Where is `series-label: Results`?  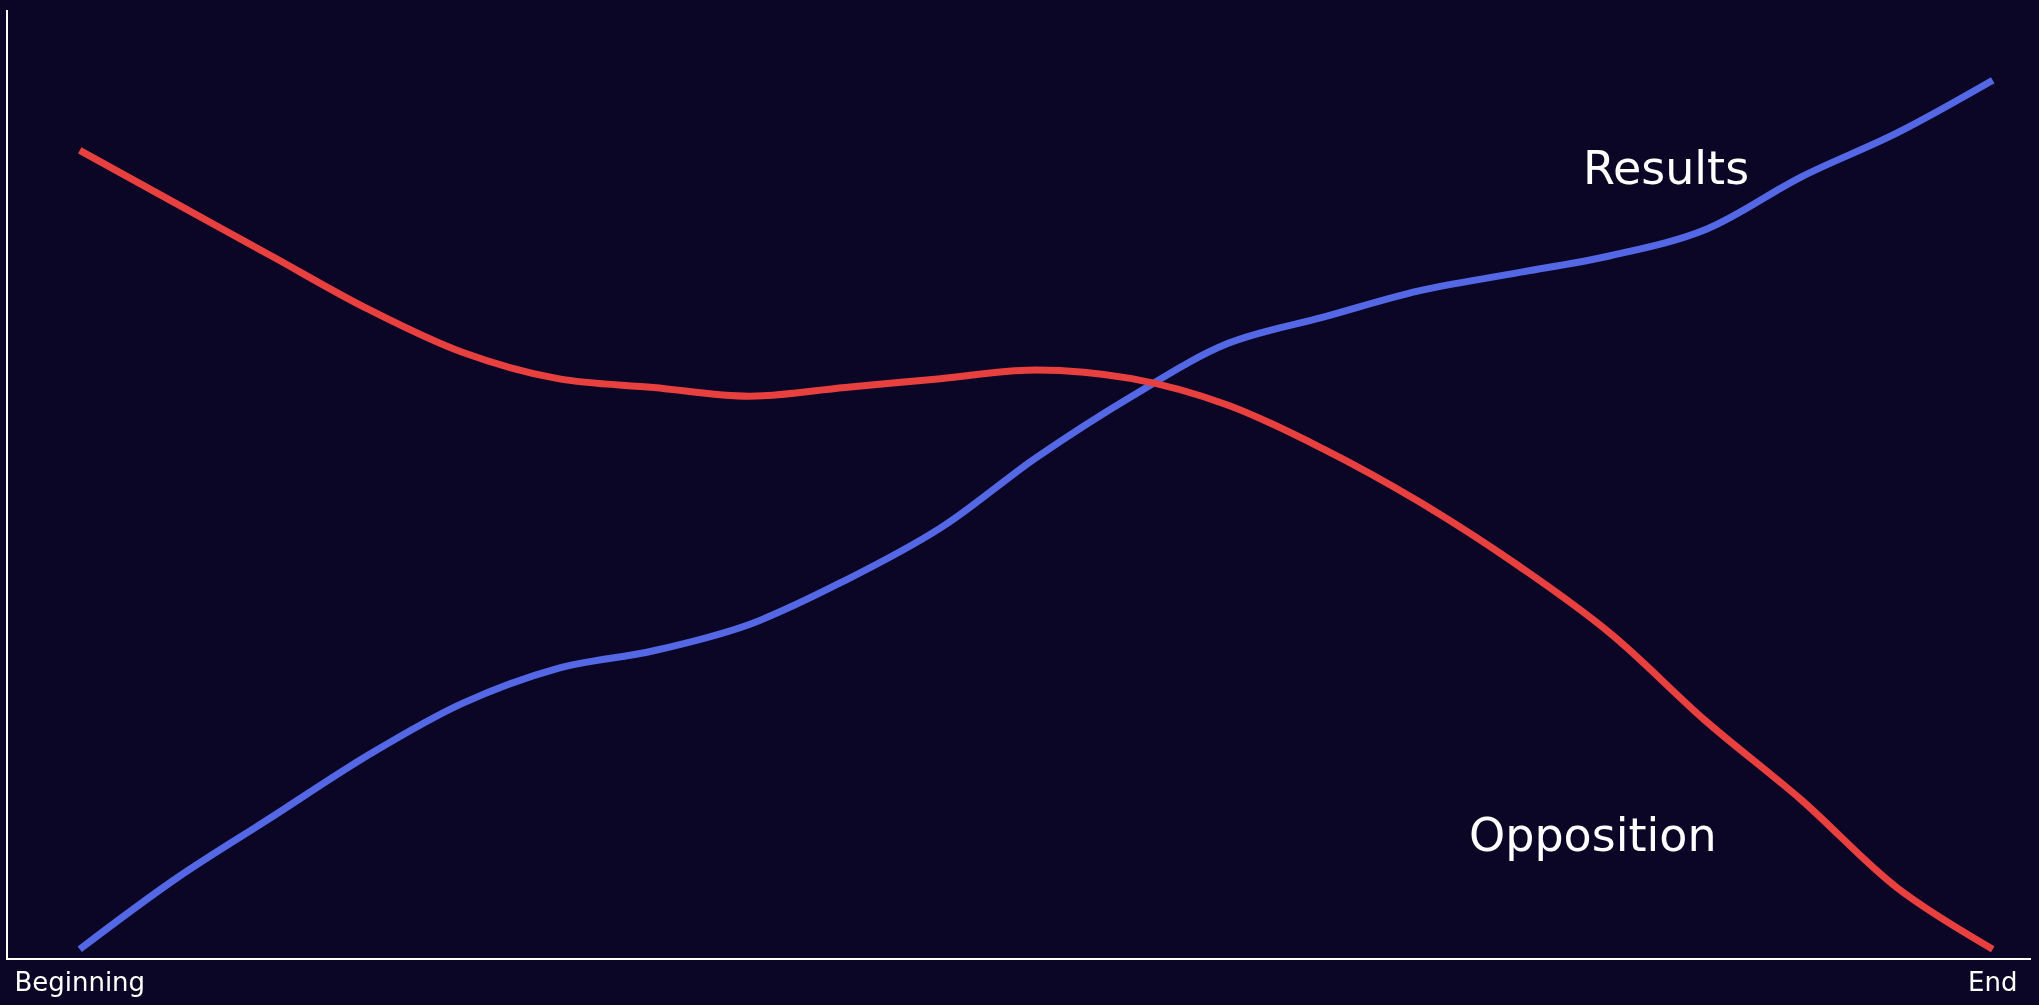 series-label: Results is located at coordinates (1666, 168).